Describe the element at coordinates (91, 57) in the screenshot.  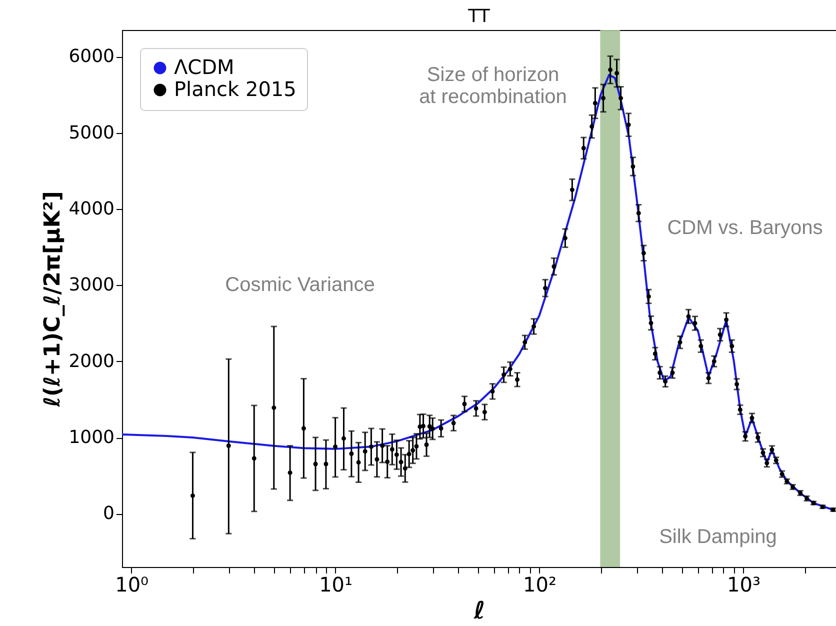
I see `y-tick-label: 6000` at that location.